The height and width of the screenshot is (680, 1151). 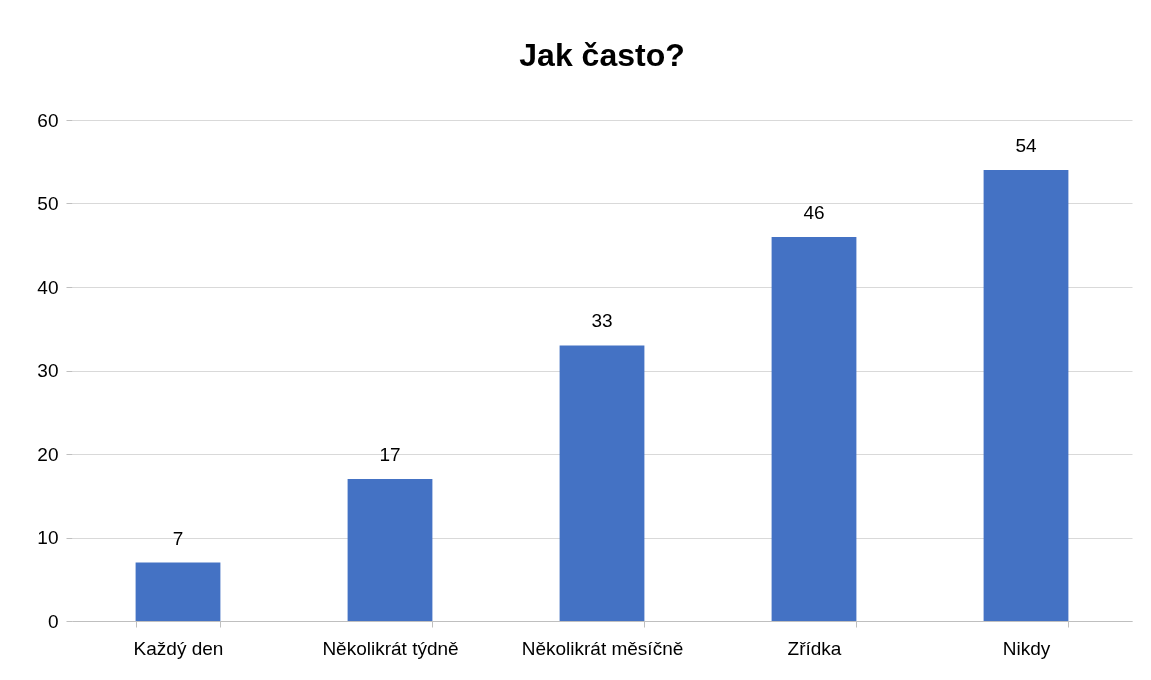 What do you see at coordinates (48, 537) in the screenshot?
I see `y-tick-label: 10` at bounding box center [48, 537].